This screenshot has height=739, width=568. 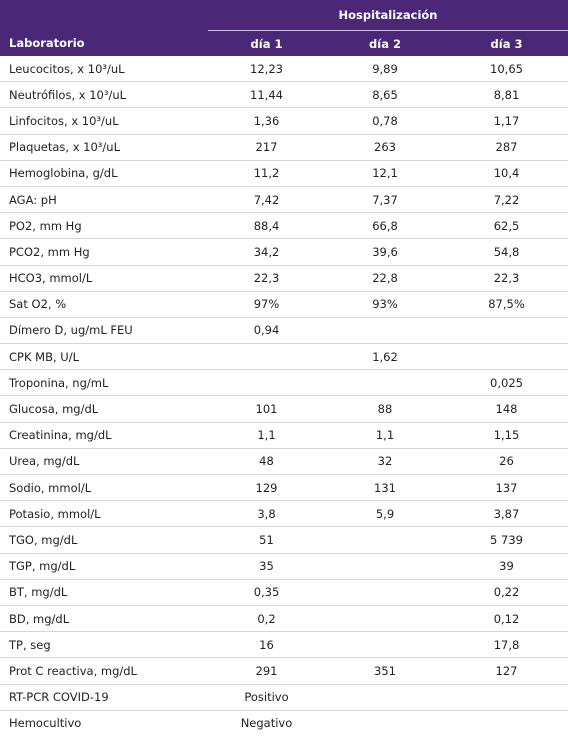 I want to click on row-label: Troponina, ng/mL, so click(x=104, y=383).